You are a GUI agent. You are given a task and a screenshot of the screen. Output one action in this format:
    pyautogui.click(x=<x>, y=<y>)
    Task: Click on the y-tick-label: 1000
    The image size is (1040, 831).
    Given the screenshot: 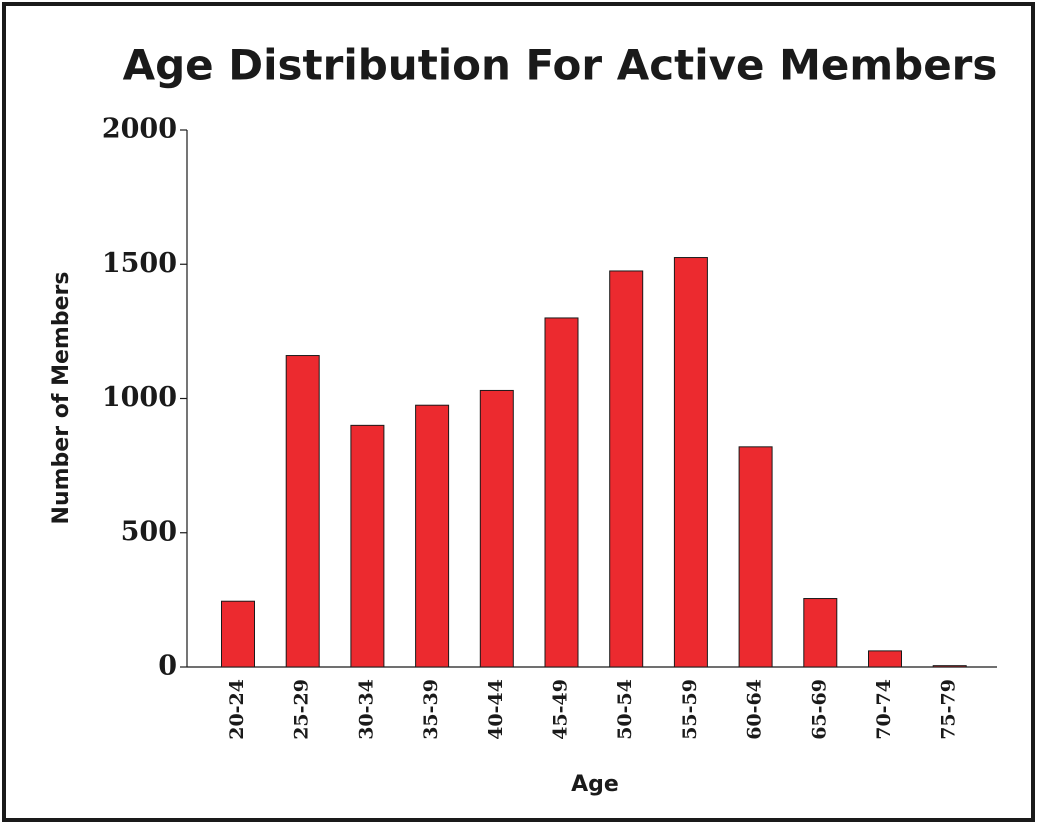 What is the action you would take?
    pyautogui.click(x=139, y=397)
    